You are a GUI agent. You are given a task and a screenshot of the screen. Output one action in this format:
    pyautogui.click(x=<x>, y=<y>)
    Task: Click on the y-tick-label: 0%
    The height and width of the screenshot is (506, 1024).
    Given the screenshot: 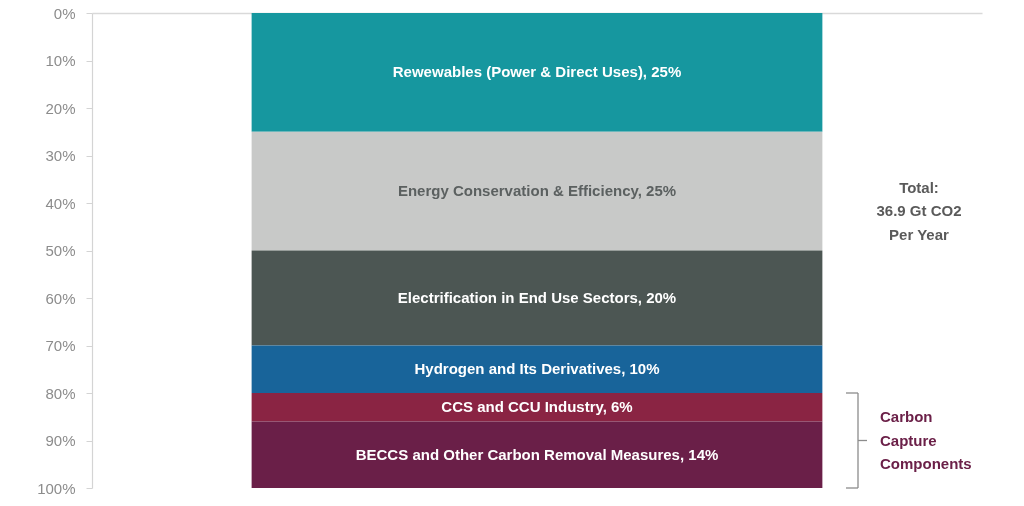 What is the action you would take?
    pyautogui.click(x=64, y=13)
    